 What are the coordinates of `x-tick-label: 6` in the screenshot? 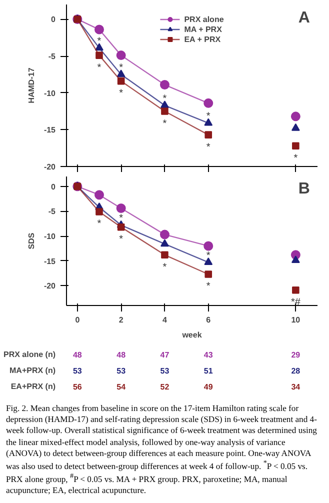 It's located at (209, 320).